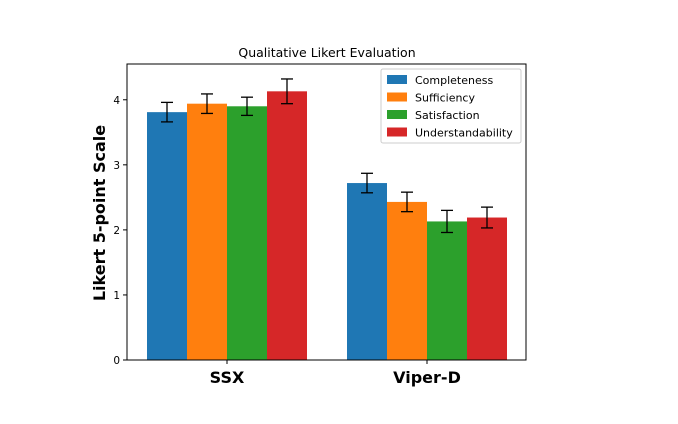 Image resolution: width=678 pixels, height=424 pixels. Describe the element at coordinates (487, 288) in the screenshot. I see `bar-understandability-viper-d` at that location.